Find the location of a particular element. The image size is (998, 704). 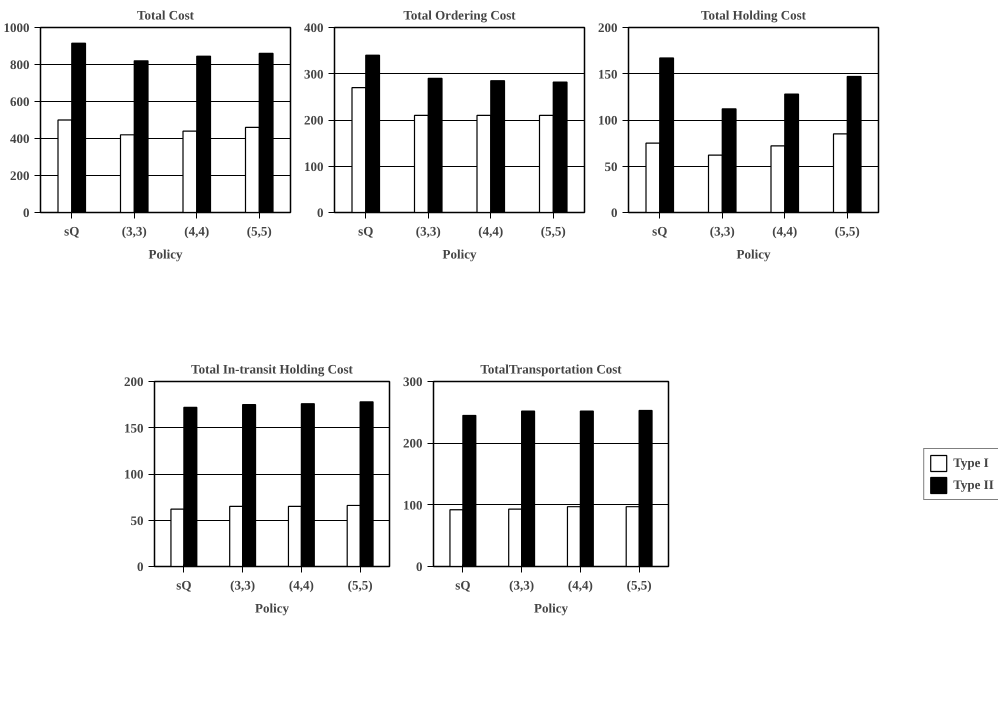

y-tick-label: 1000 is located at coordinates (17, 27).